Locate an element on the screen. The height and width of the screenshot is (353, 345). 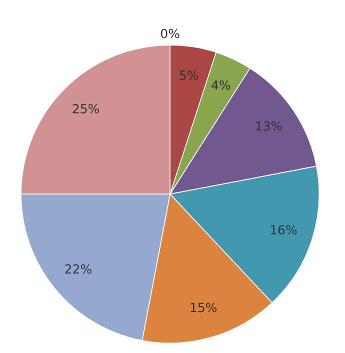
data-label: 13% is located at coordinates (269, 126).